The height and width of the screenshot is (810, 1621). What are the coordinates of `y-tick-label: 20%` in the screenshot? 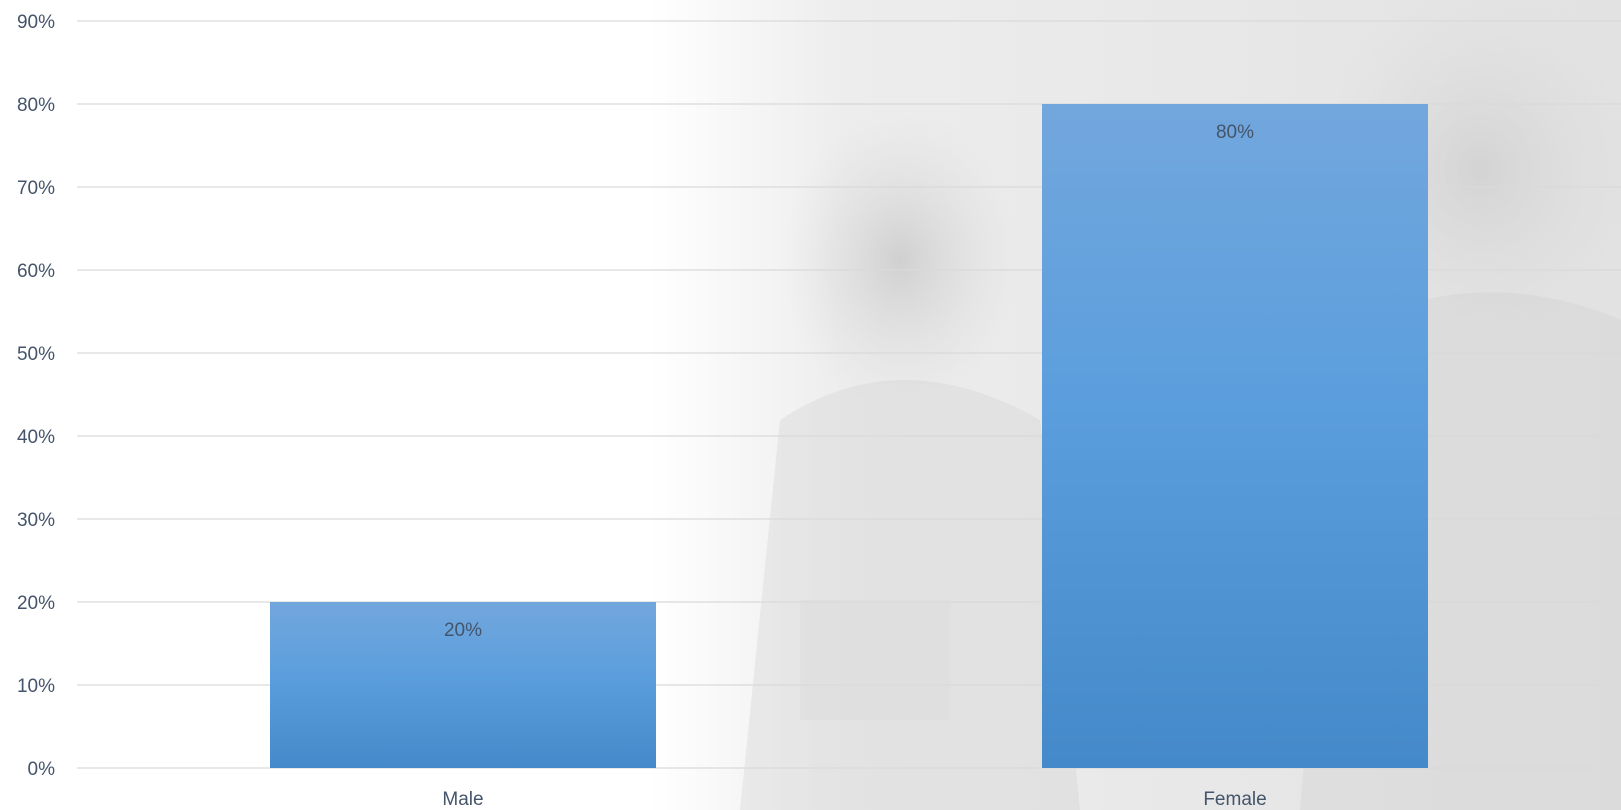 It's located at (36, 603).